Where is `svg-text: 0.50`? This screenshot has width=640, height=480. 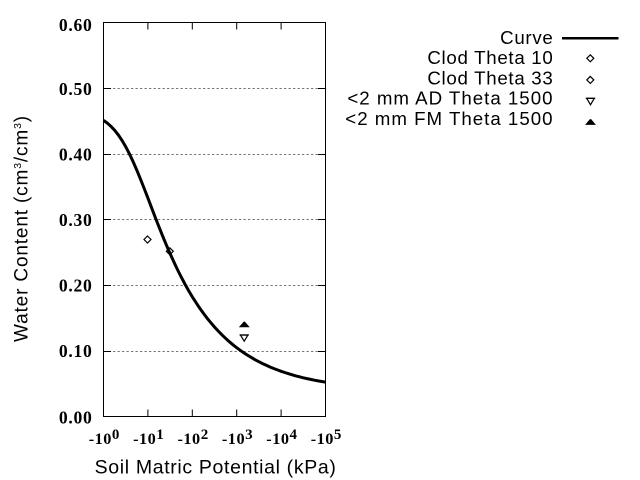
svg-text: 0.50 is located at coordinates (76, 89).